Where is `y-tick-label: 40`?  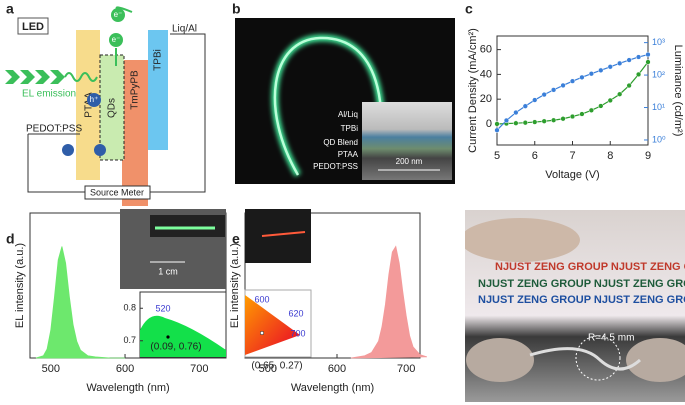 y-tick-label: 40 is located at coordinates (486, 74).